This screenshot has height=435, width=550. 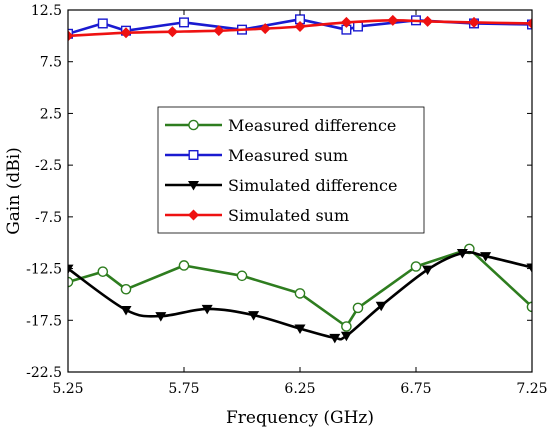 What do you see at coordinates (288, 155) in the screenshot?
I see `legend-label: Measured sum` at bounding box center [288, 155].